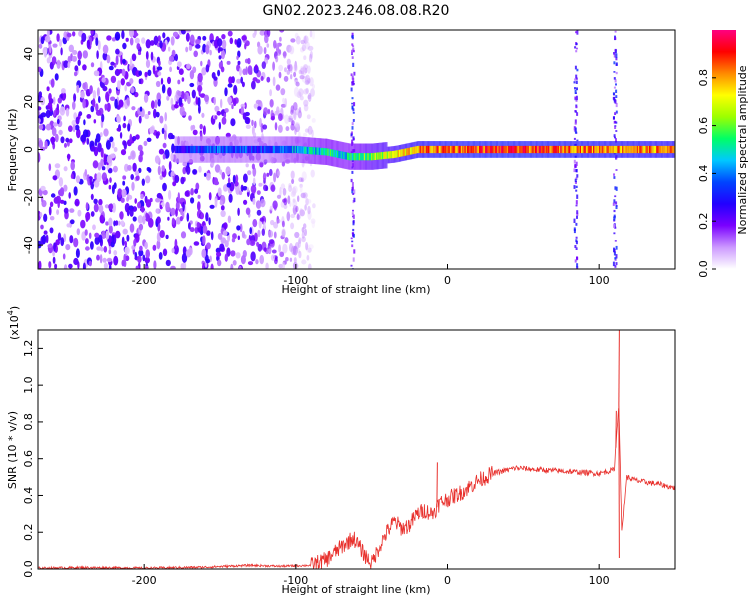 Image resolution: width=750 pixels, height=600 pixels. I want to click on snr-x-label: Height of straight line (km), so click(355, 589).